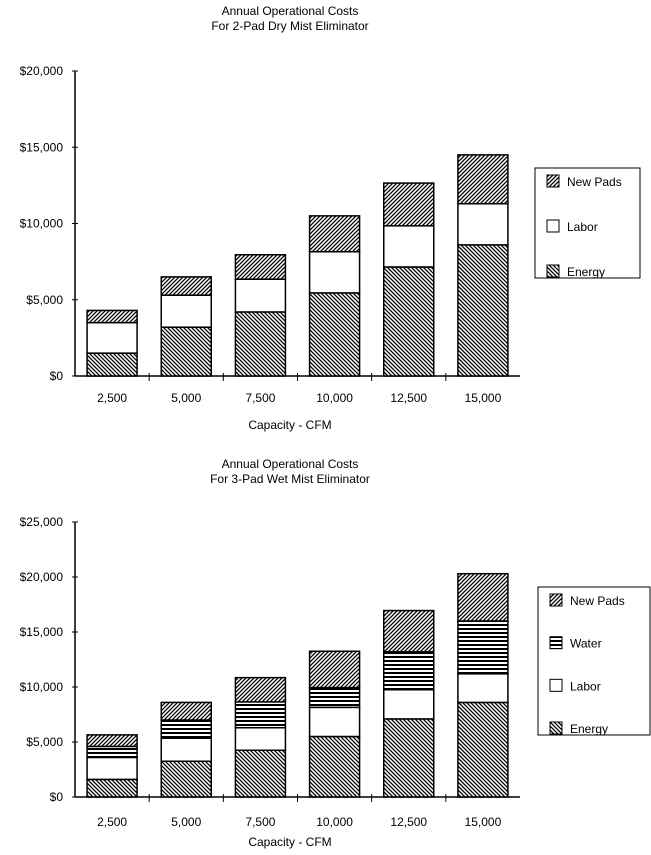 The height and width of the screenshot is (855, 651). Describe the element at coordinates (290, 479) in the screenshot. I see `chart-subtitle: For 3-Pad Wet Mist Eliminator` at that location.